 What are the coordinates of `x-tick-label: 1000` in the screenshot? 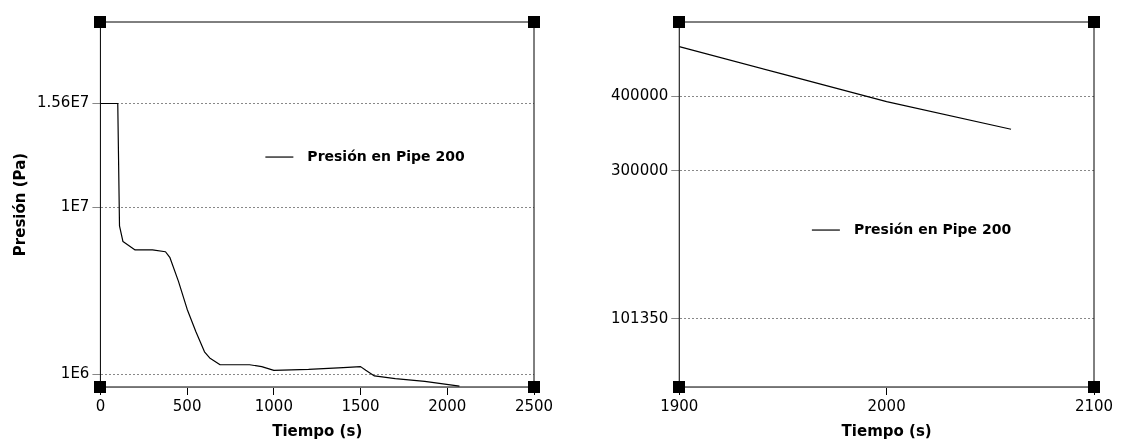 It's located at (273, 405).